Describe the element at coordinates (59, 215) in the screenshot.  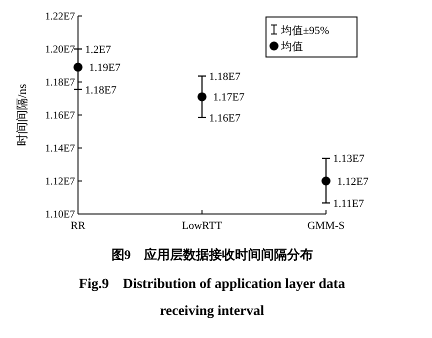
I see `y-tick-label: 1.10E7` at that location.